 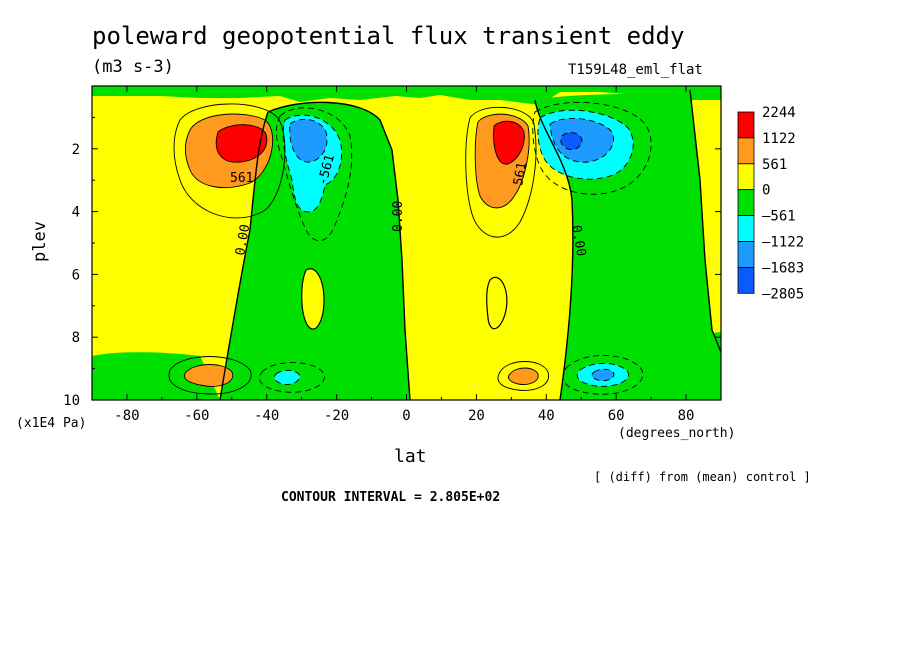 I want to click on region-green-mid-south, so click(x=315, y=251).